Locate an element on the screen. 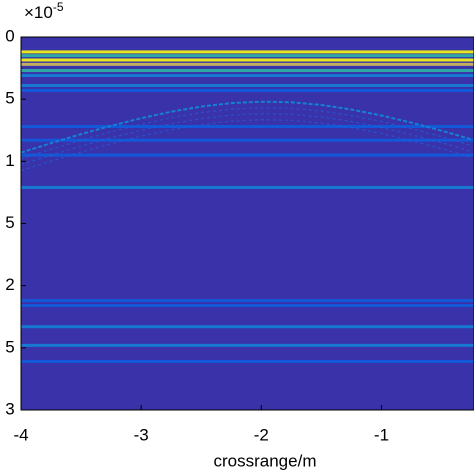 The image size is (474, 474). hyperbola is located at coordinates (246, 127).